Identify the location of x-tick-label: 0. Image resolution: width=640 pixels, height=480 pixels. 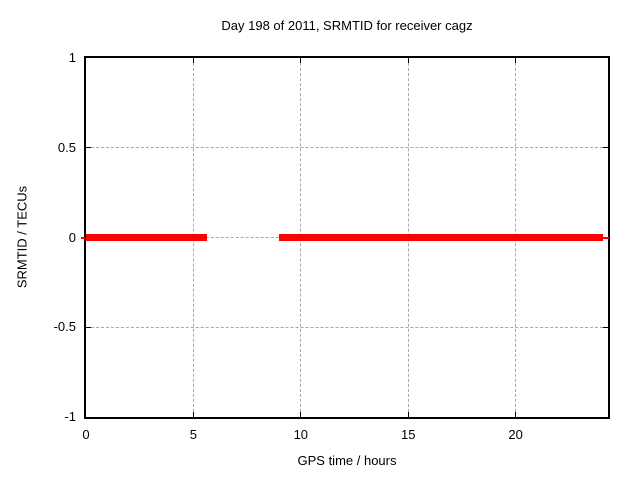
(86, 434).